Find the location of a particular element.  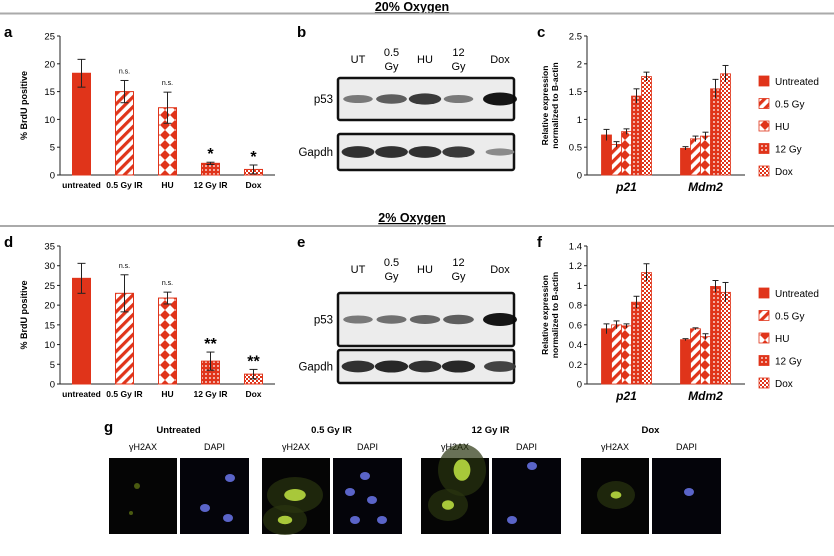

blot-row-label: p53 is located at coordinates (323, 321).